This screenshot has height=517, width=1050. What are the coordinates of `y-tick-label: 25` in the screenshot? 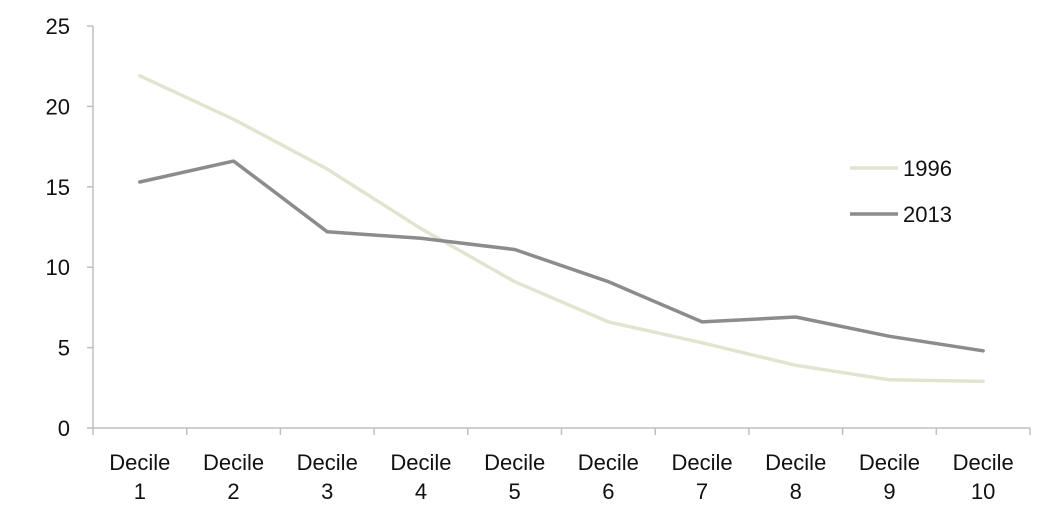 It's located at (58, 26).